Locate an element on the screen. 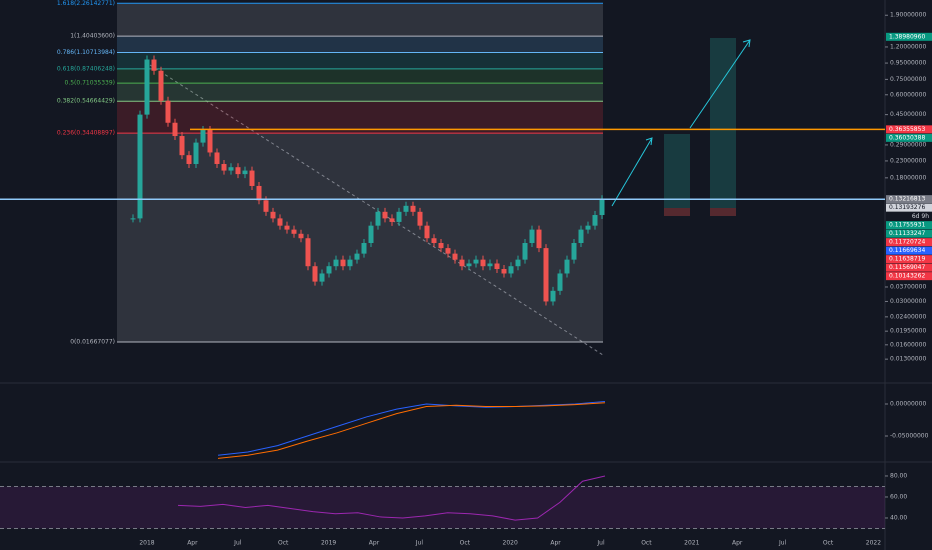 The height and width of the screenshot is (550, 932). y-tick-label: 0.03700000 is located at coordinates (908, 286).